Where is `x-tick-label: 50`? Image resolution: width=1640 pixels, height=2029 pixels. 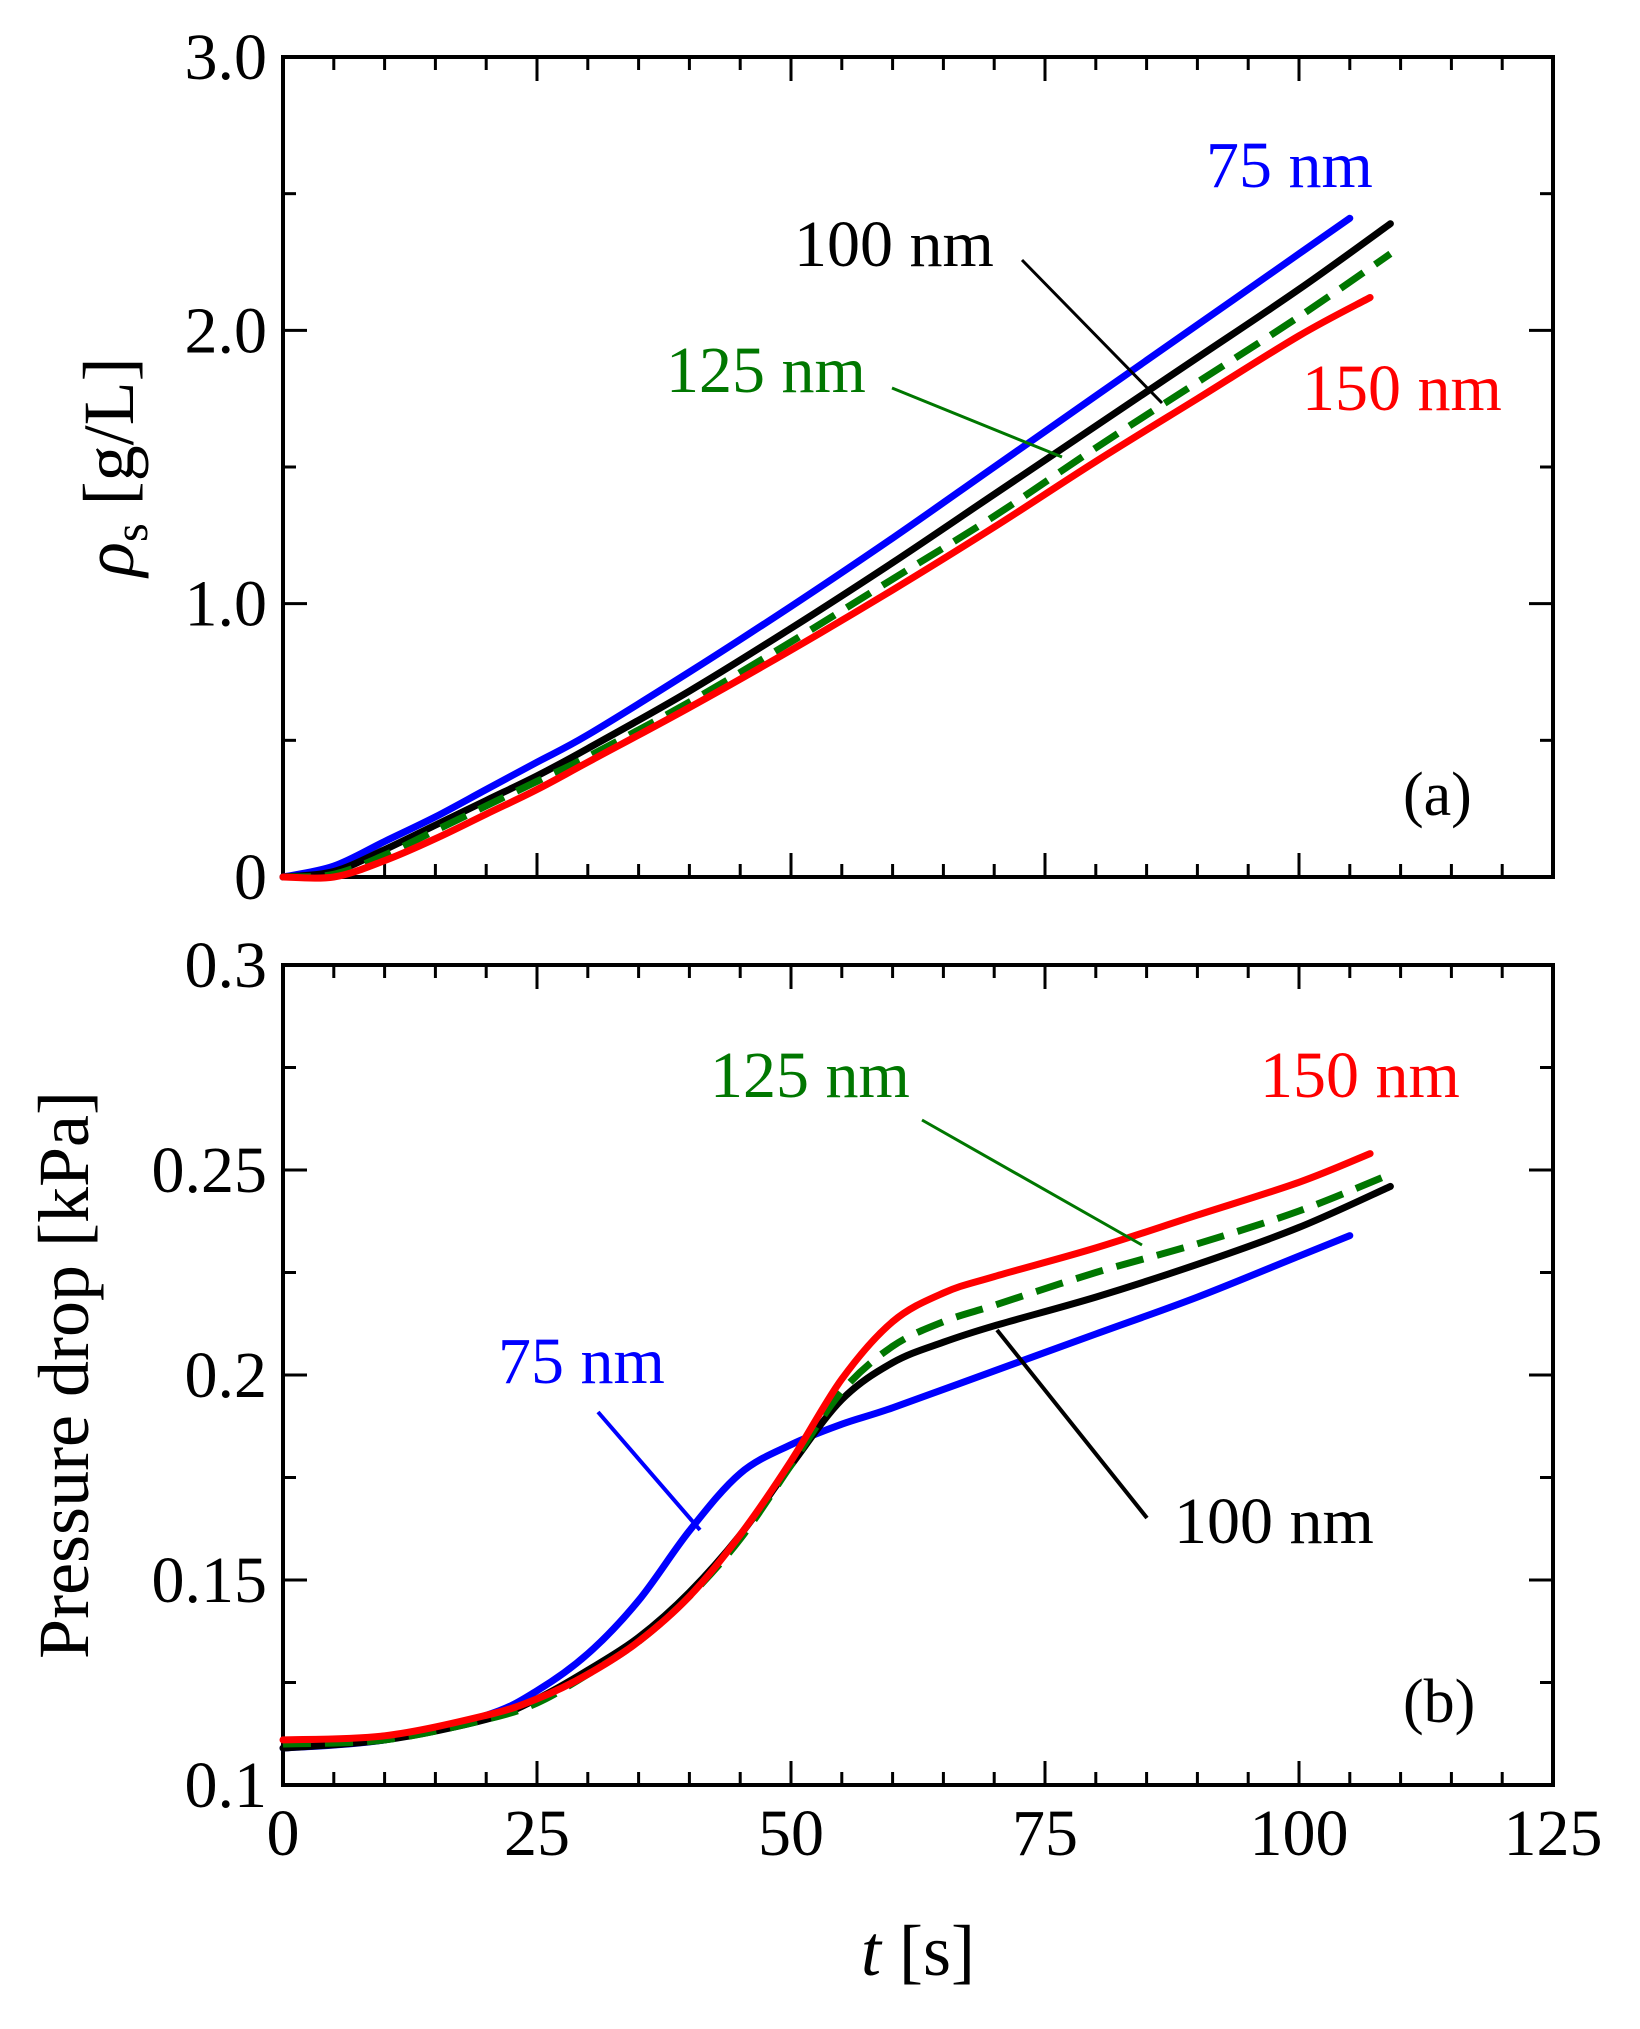 x-tick-label: 50 is located at coordinates (791, 1833).